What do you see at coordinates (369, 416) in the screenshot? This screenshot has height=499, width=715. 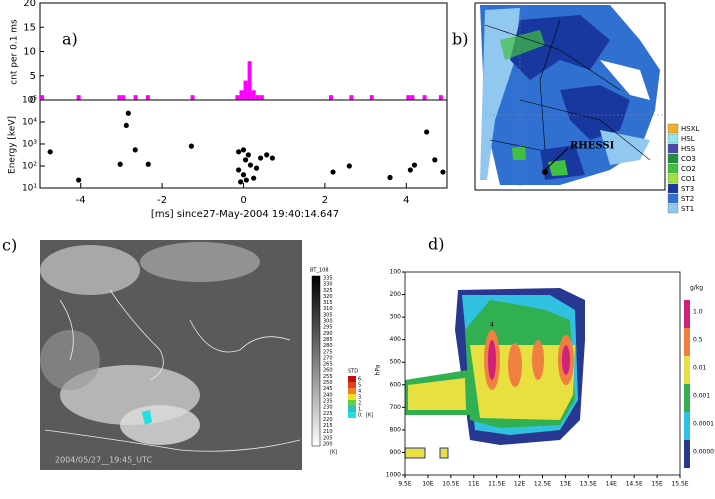 I see `colorbar-unit: [K]` at bounding box center [369, 416].